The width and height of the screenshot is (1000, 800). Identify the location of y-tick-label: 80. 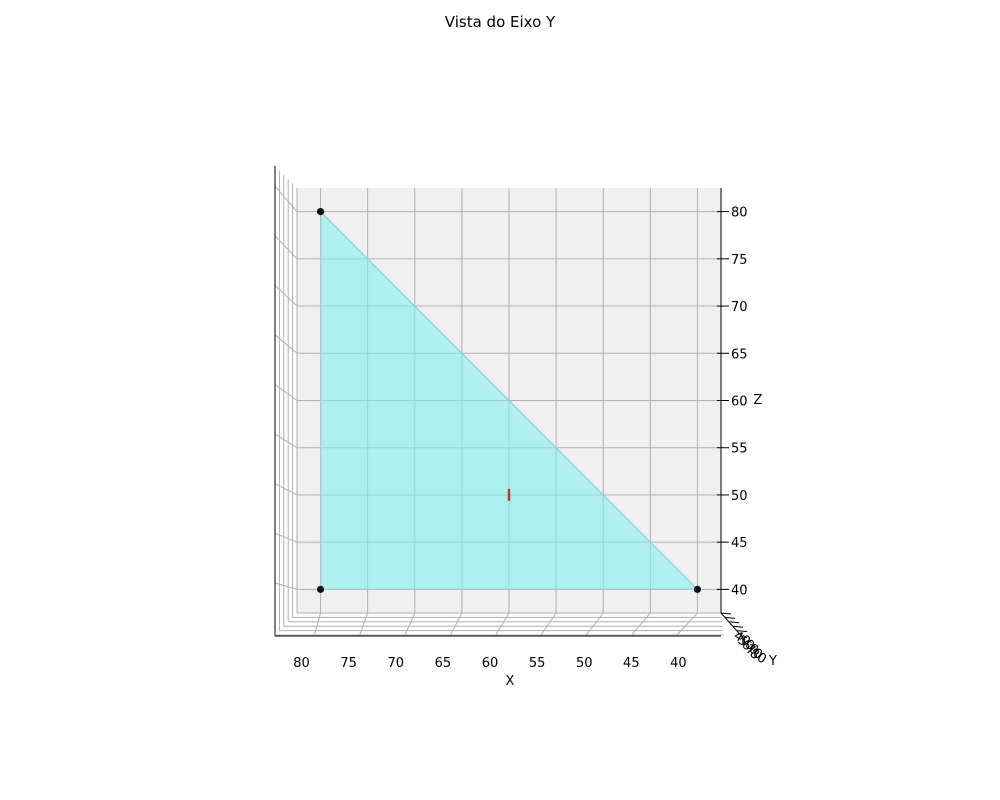
(758, 656).